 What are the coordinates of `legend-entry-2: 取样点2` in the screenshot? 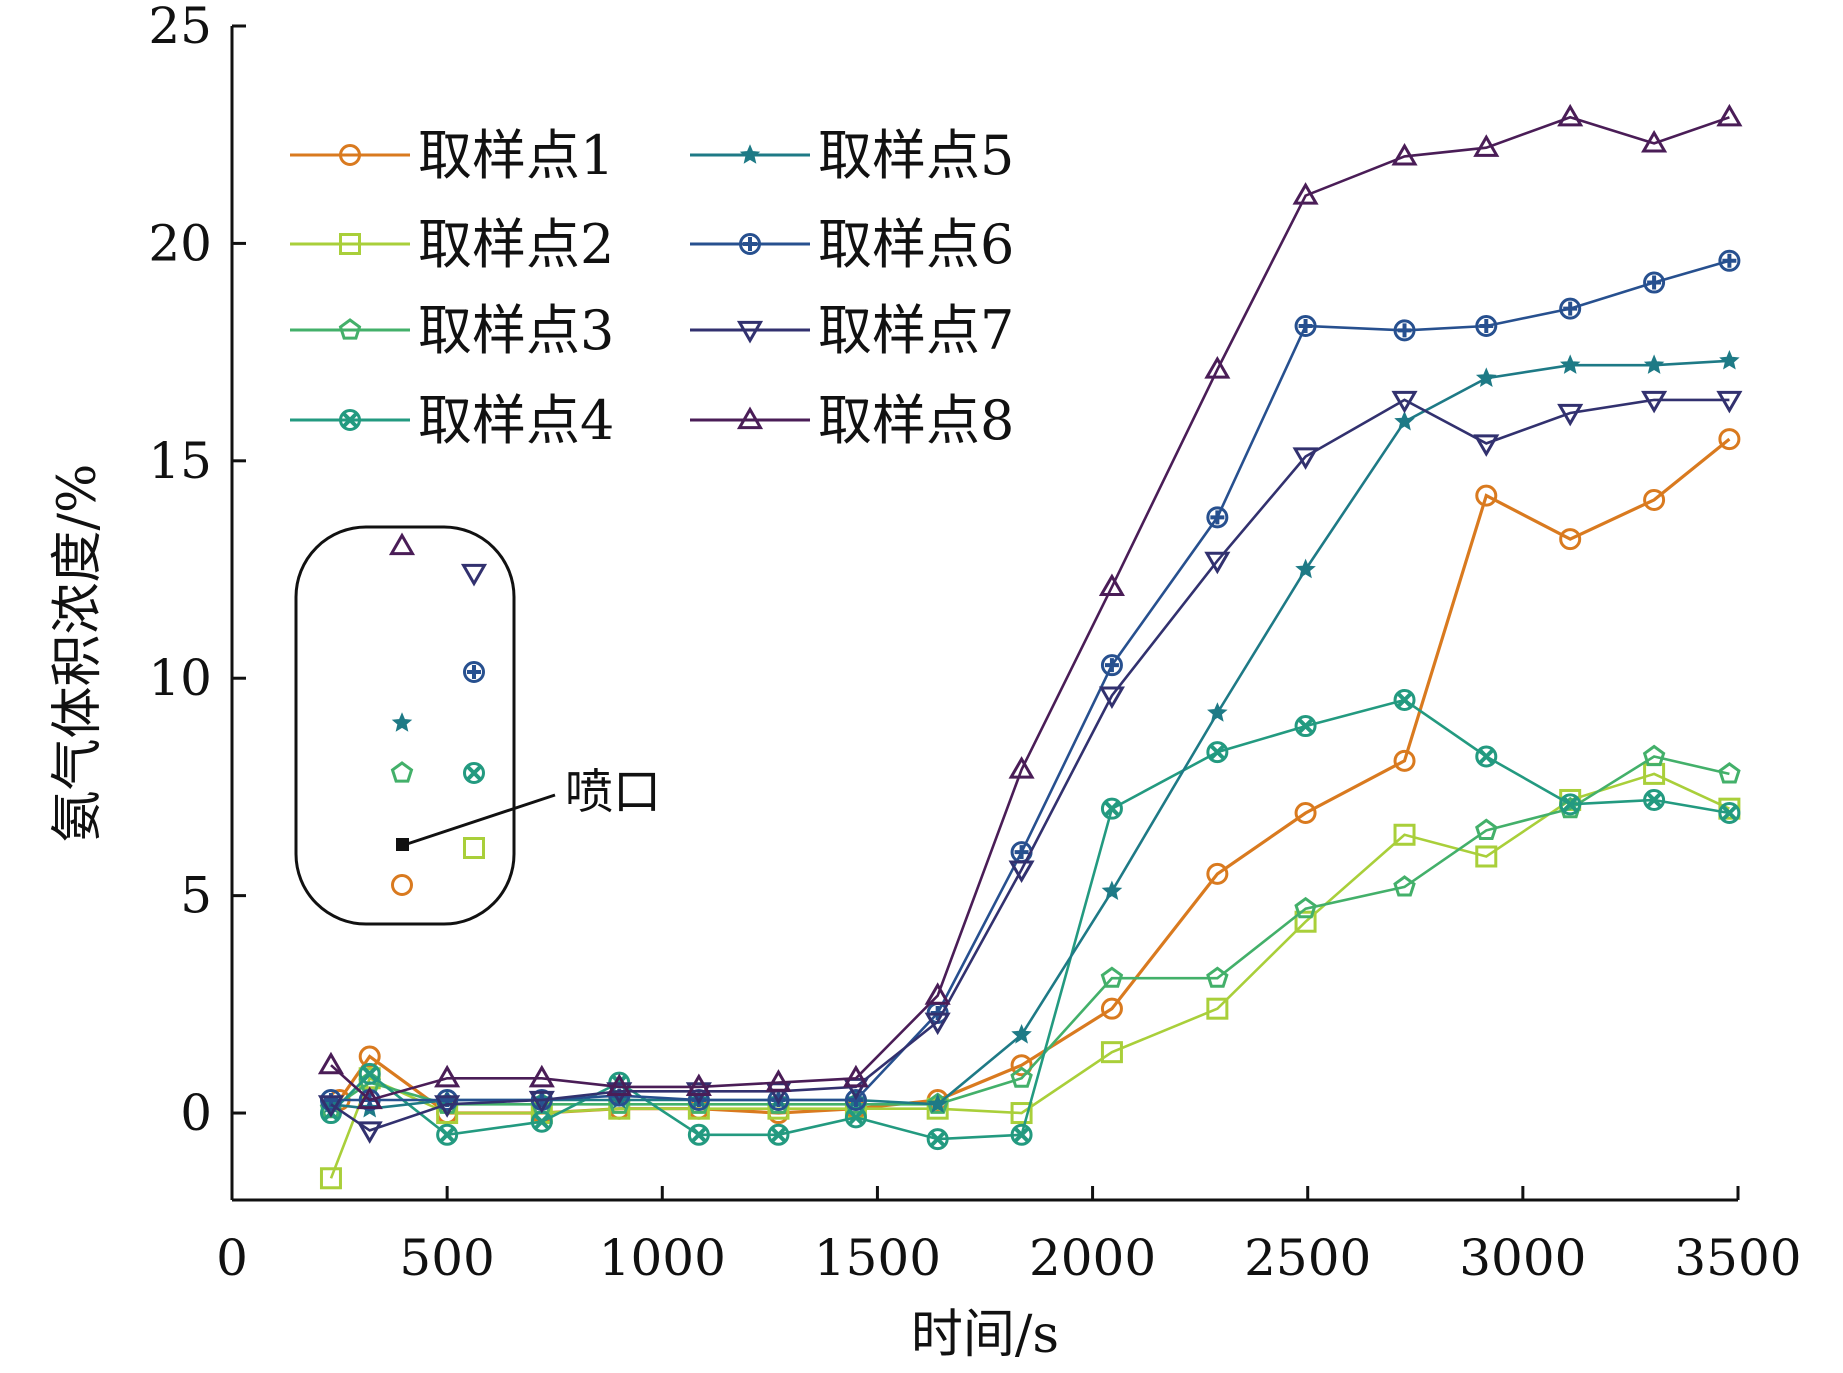 It's located at (452, 244).